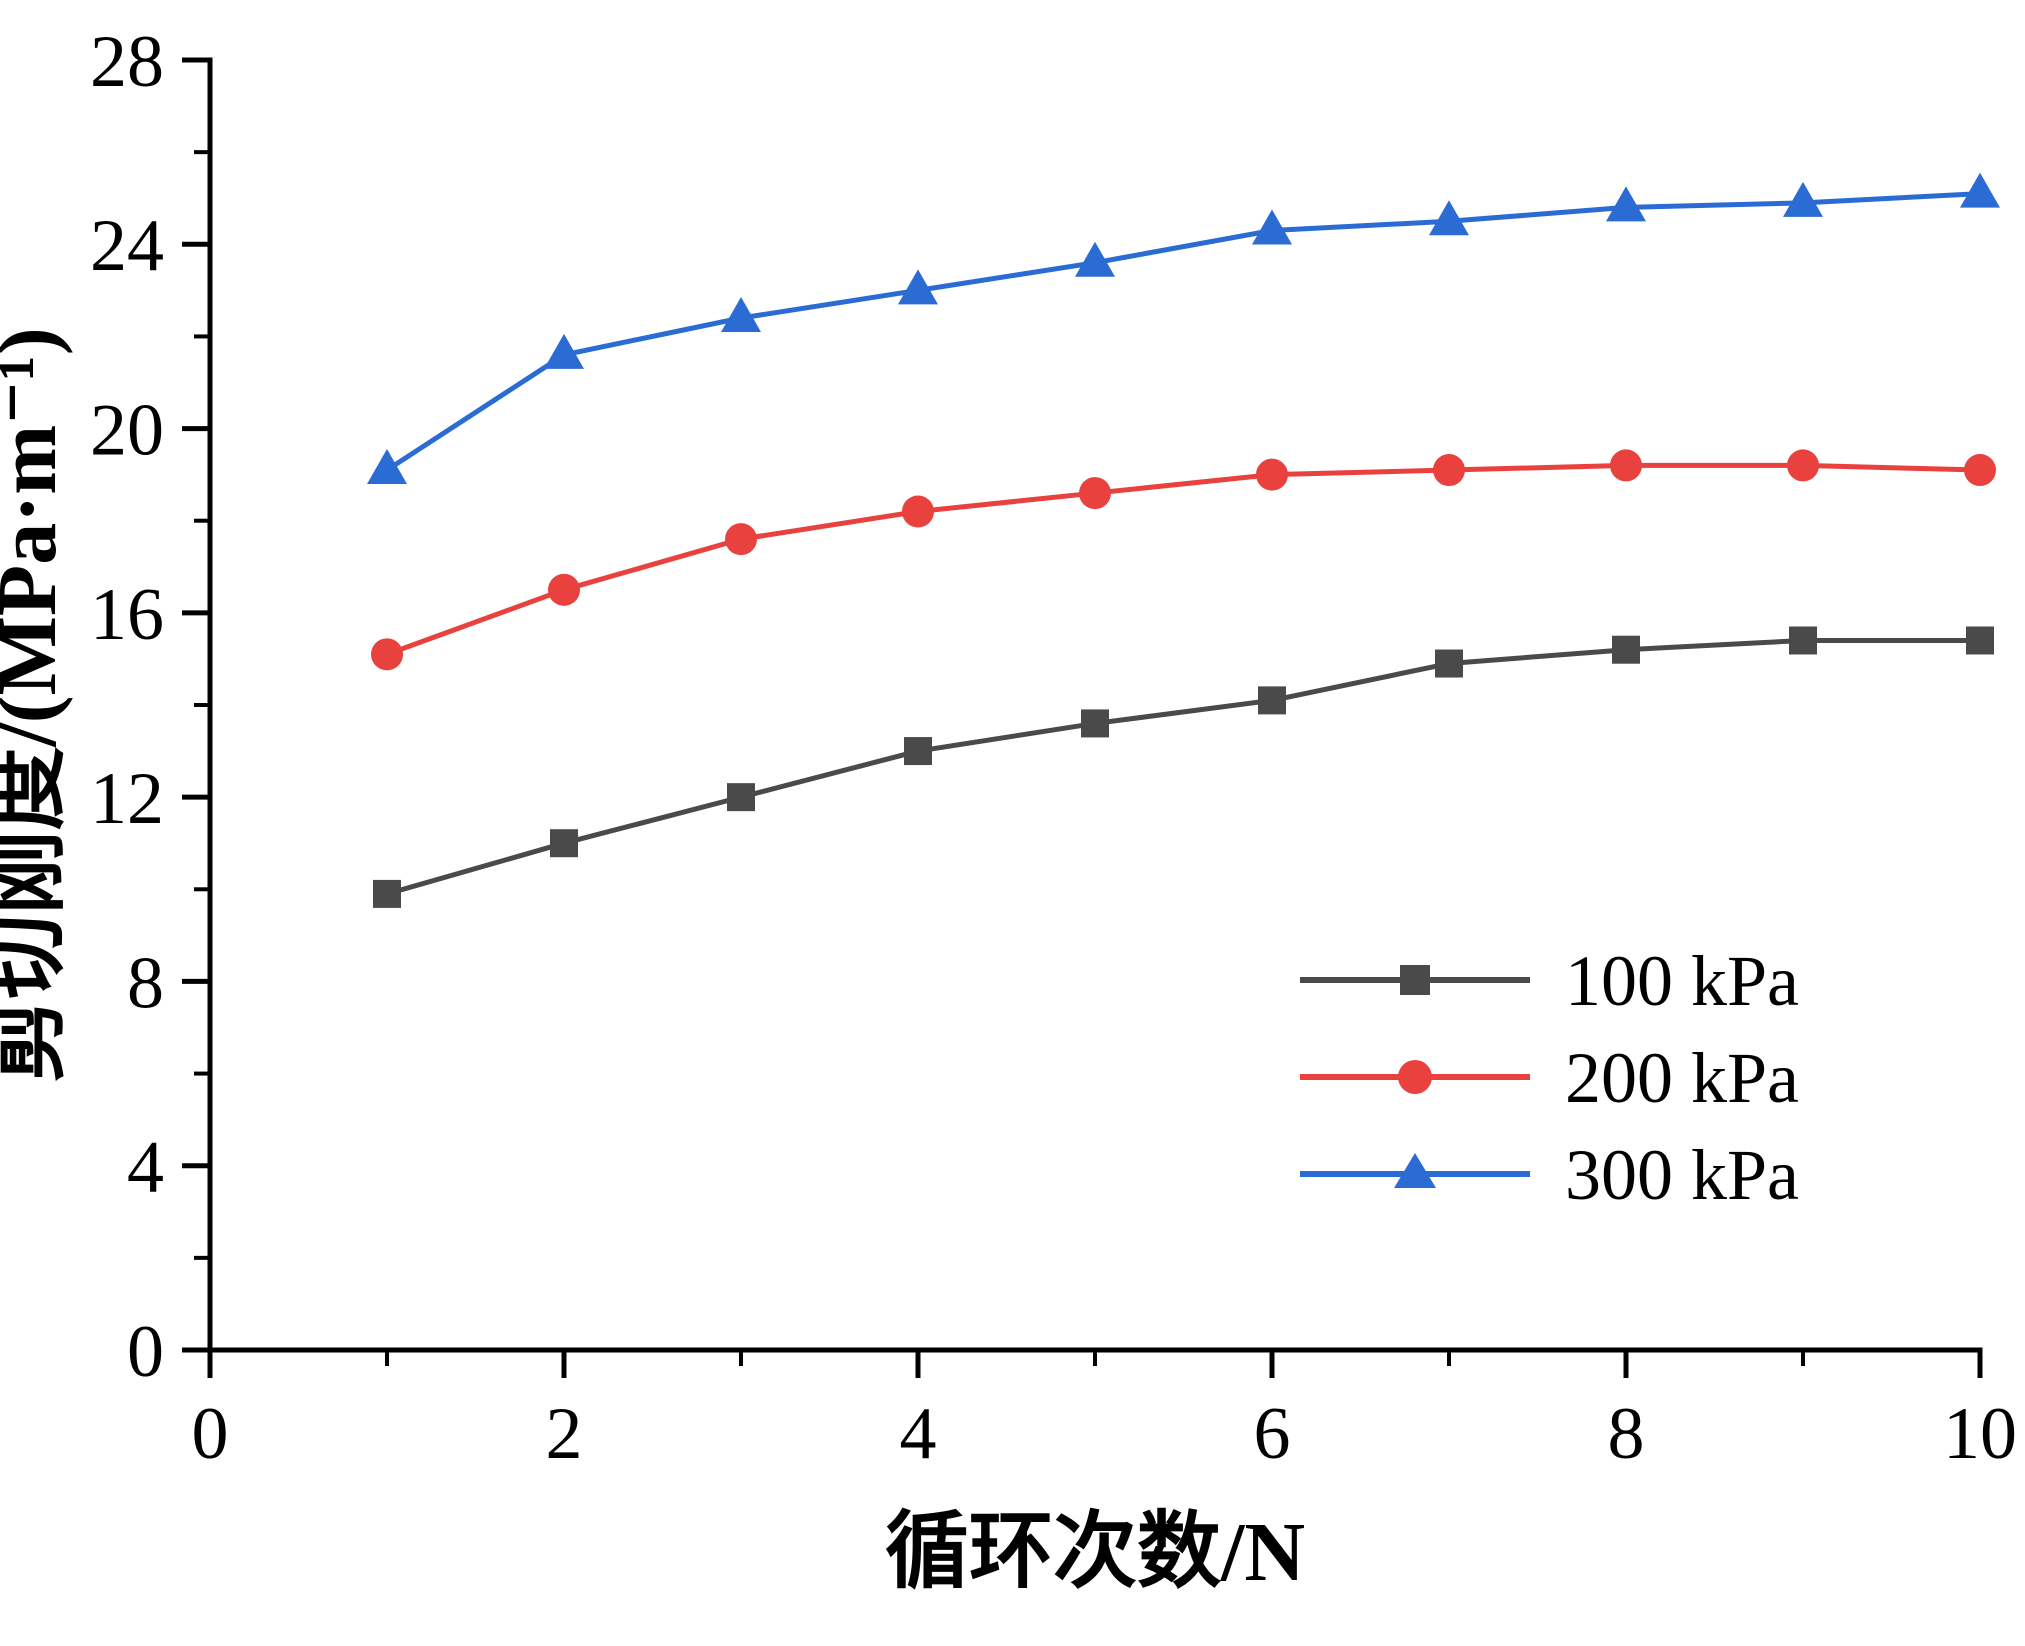 This screenshot has width=2025, height=1646. What do you see at coordinates (145, 1352) in the screenshot?
I see `y-tick-label: 0` at bounding box center [145, 1352].